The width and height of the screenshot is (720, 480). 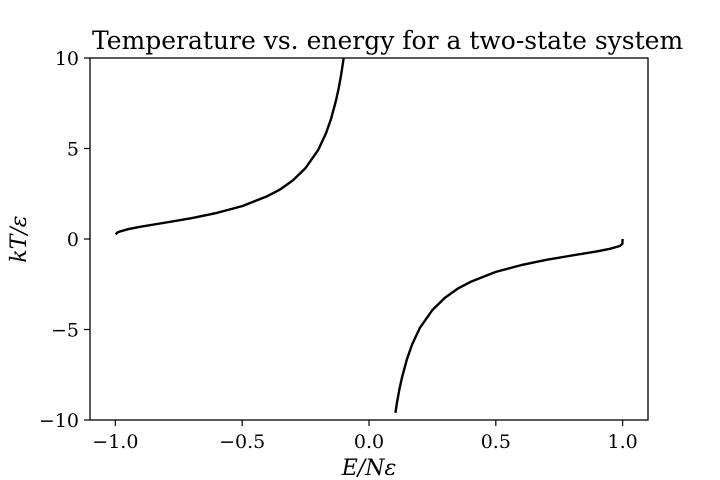 What do you see at coordinates (623, 442) in the screenshot?
I see `x-tick-label: 1.0` at bounding box center [623, 442].